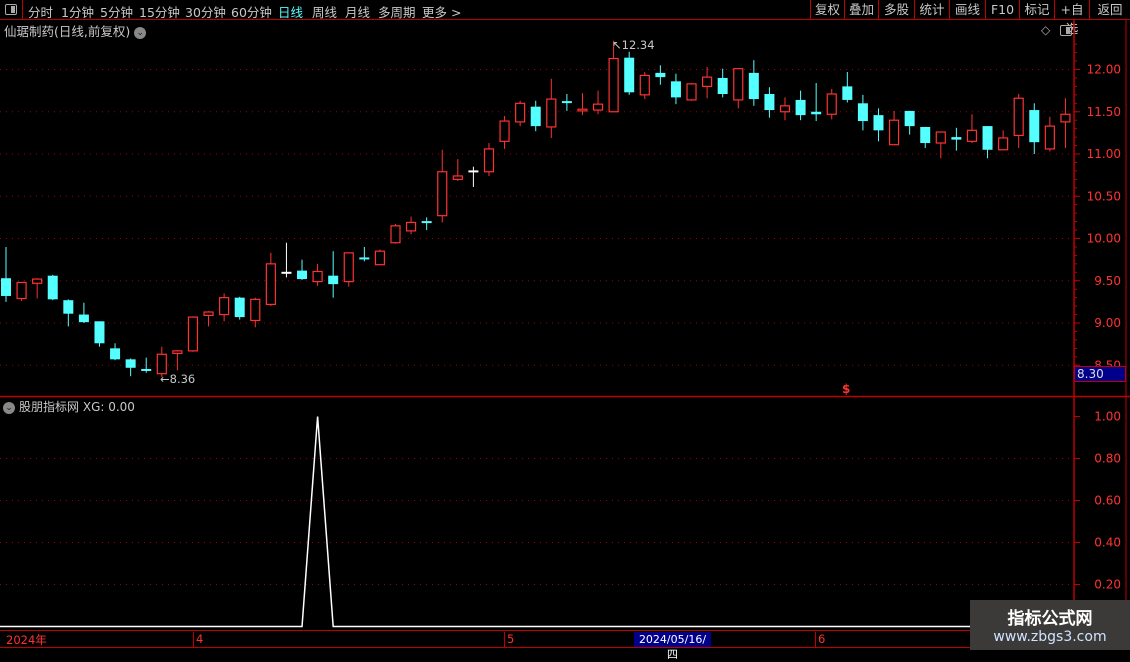 This screenshot has height=662, width=1130. What do you see at coordinates (291, 12) in the screenshot?
I see `period-tab-daily: 日线` at bounding box center [291, 12].